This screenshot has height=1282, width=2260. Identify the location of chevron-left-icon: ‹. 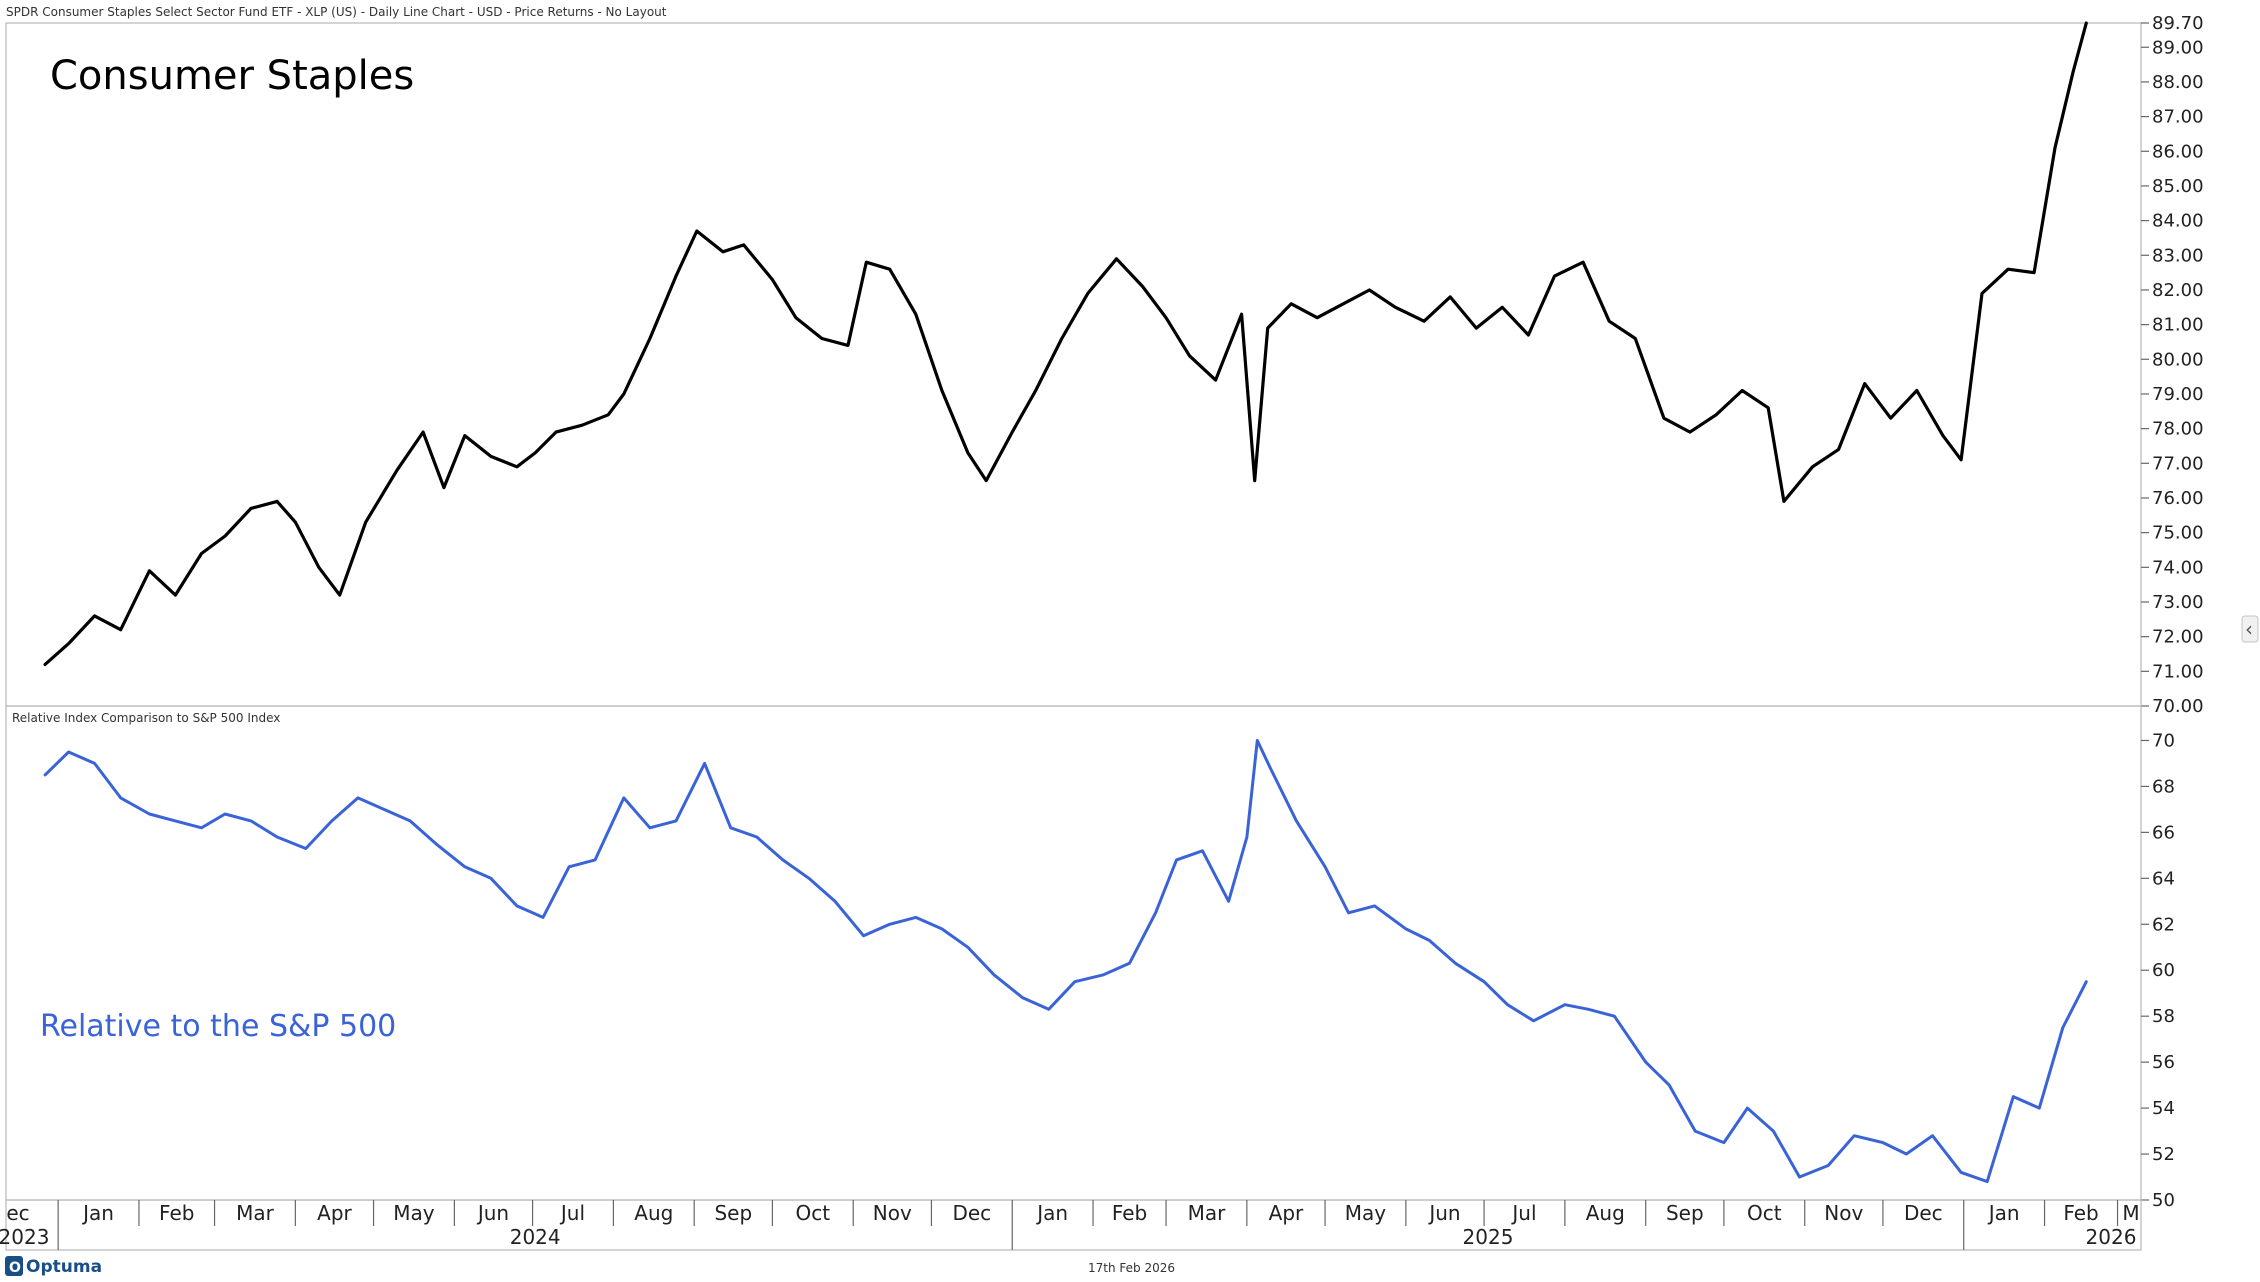
(2249, 629).